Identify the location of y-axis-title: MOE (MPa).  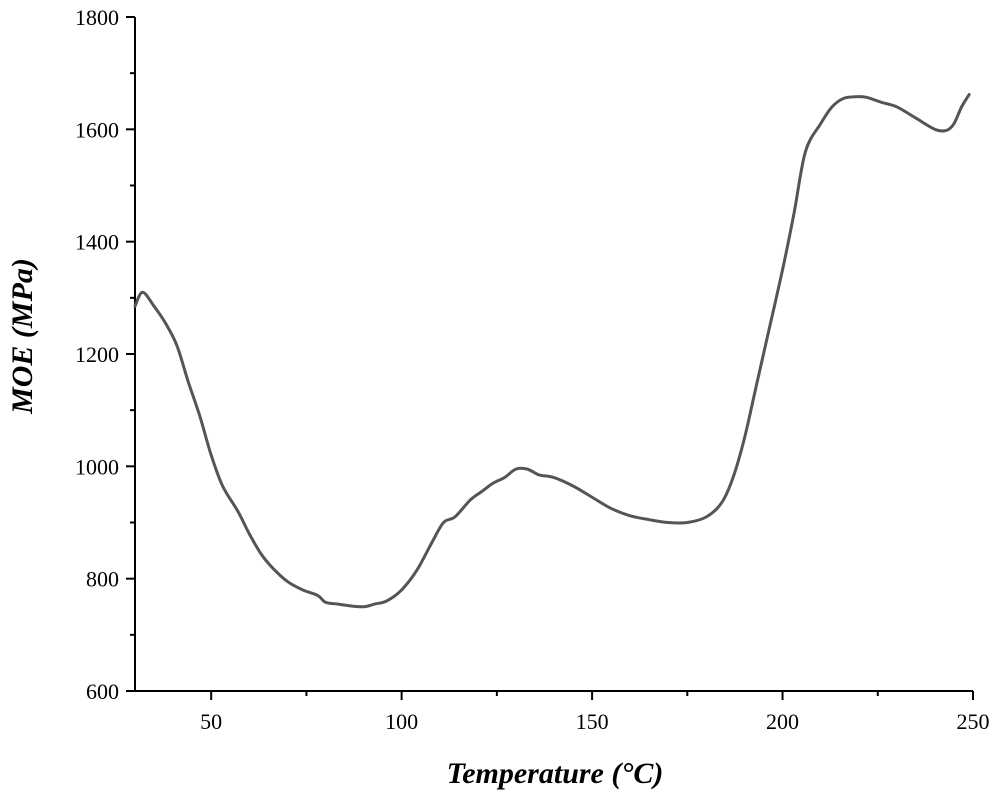
(22, 336).